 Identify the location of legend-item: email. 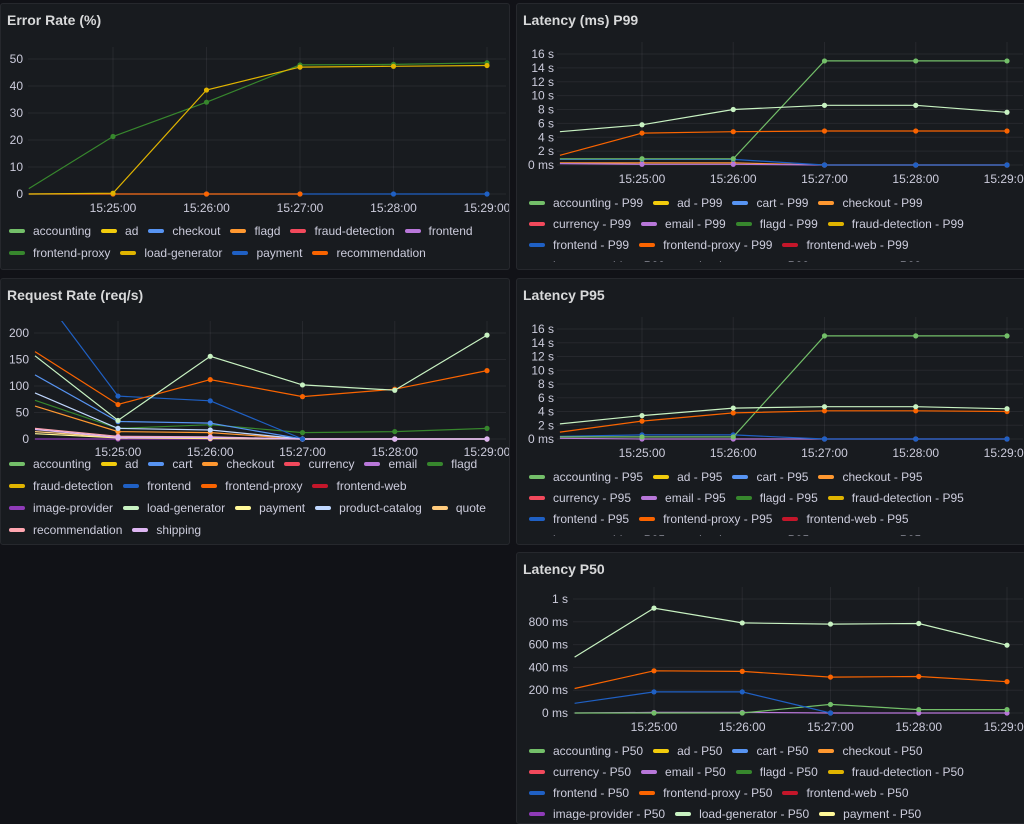
(390, 463).